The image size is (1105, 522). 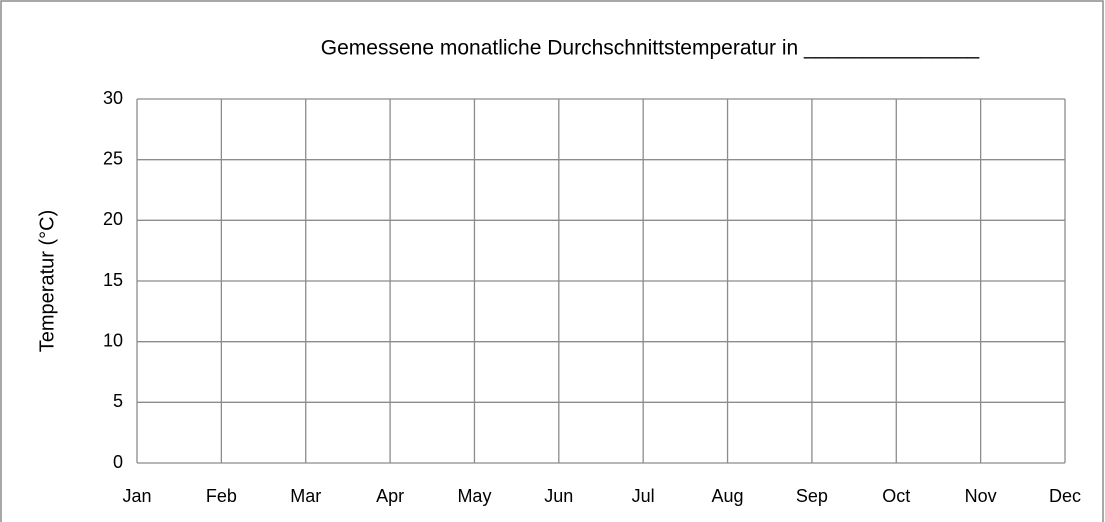 I want to click on y-axis-label: Temperatur (°C), so click(x=47, y=281).